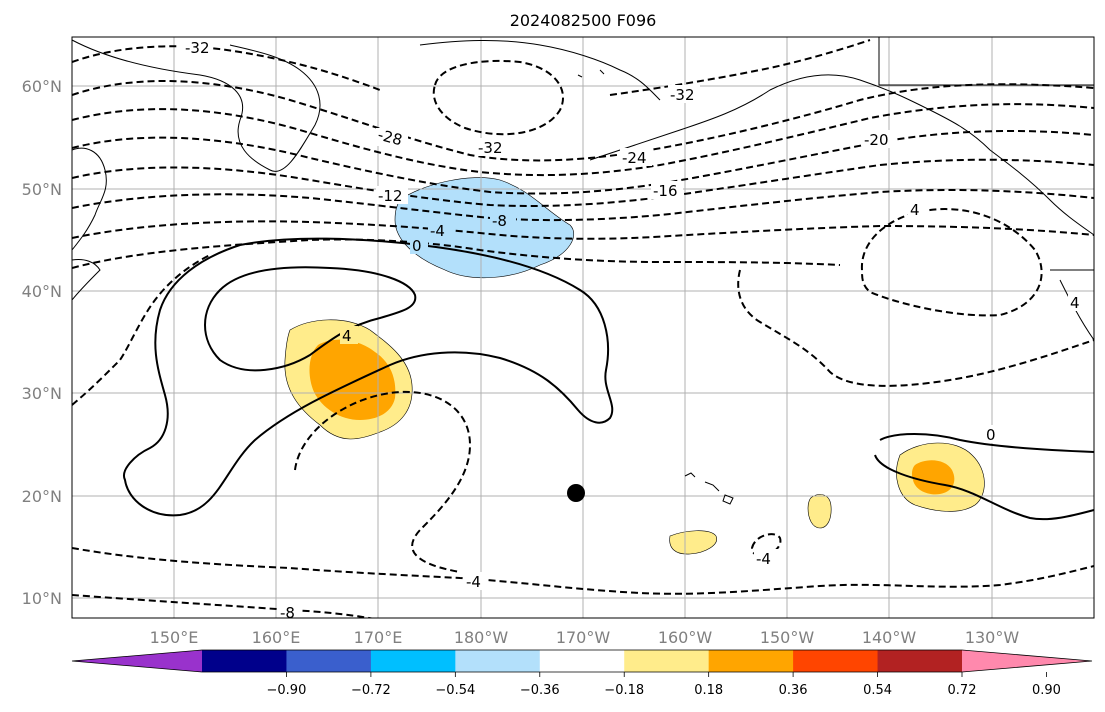 The image size is (1105, 712). Describe the element at coordinates (484, 228) in the screenshot. I see `negative-anomaly-area` at that location.